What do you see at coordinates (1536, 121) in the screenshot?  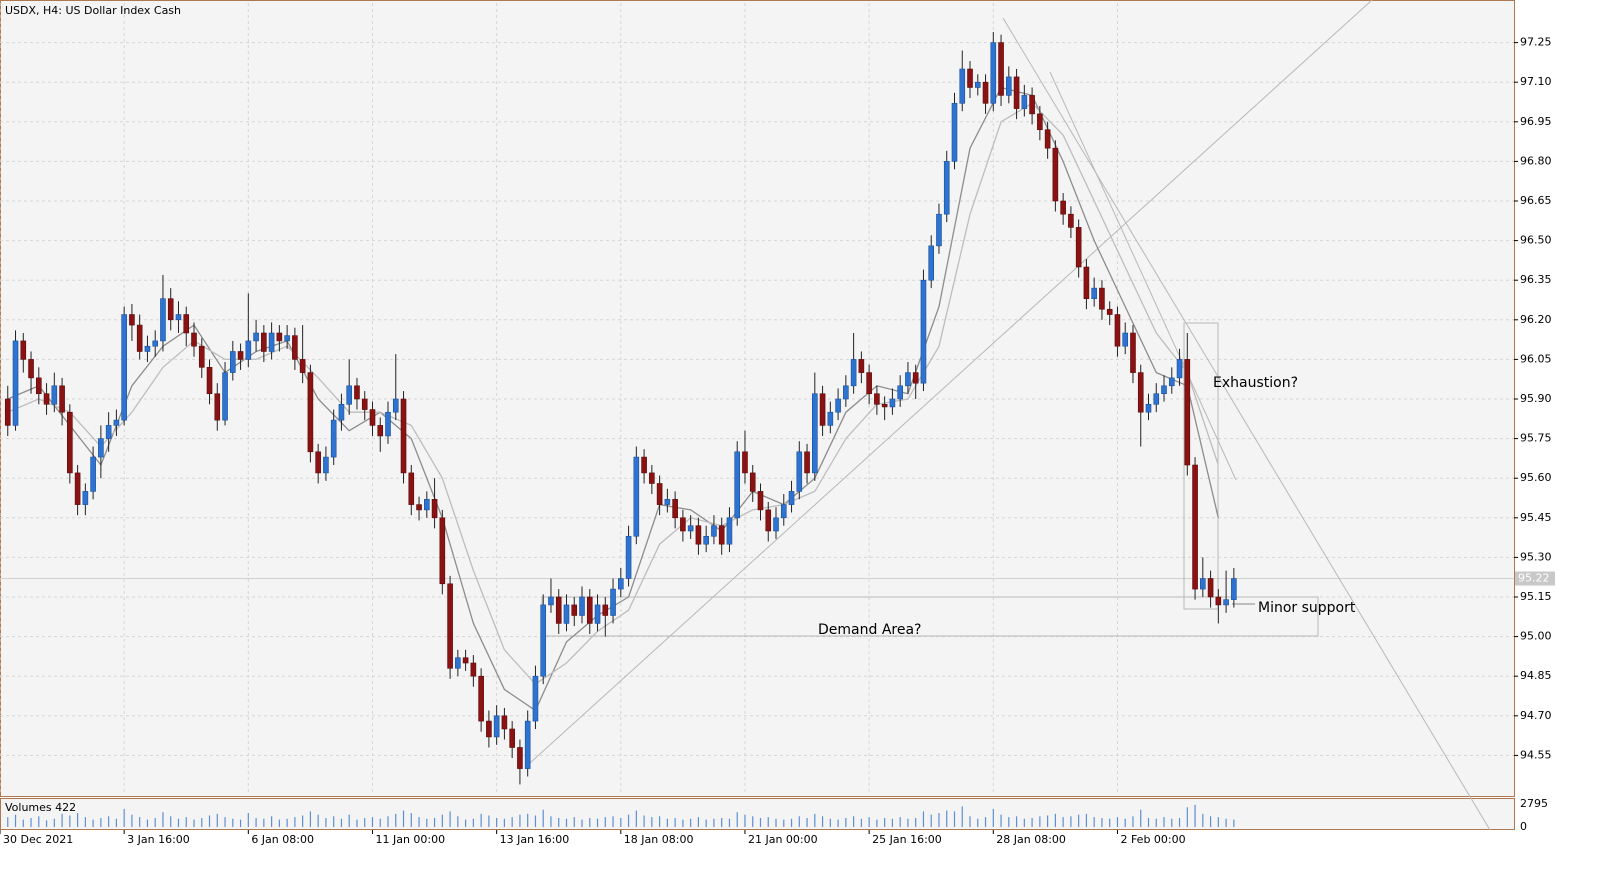 I see `y-tick-label: 96.95` at bounding box center [1536, 121].